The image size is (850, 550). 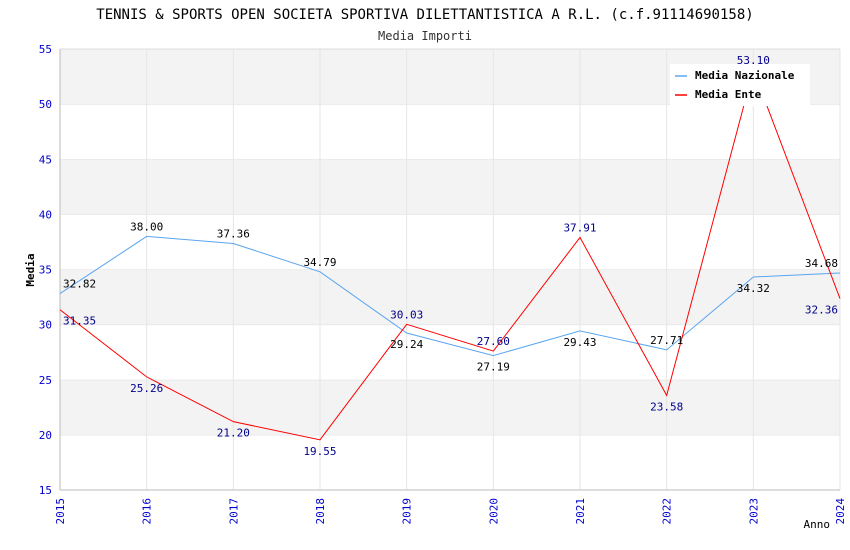 I want to click on x-axis-label: Anno, so click(x=817, y=524).